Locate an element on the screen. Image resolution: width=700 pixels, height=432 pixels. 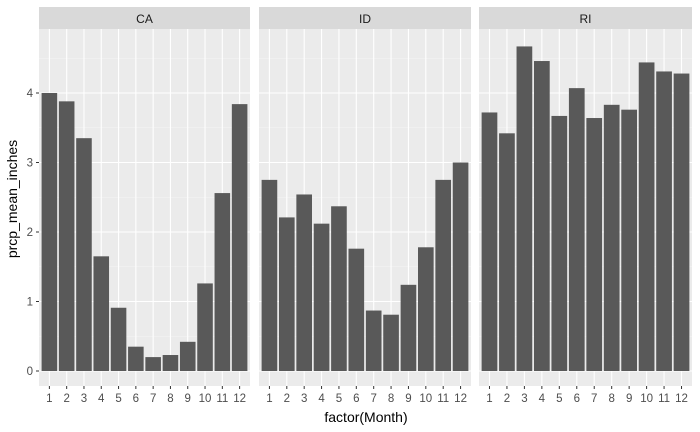
y-tick-label: 0 is located at coordinates (30, 372).